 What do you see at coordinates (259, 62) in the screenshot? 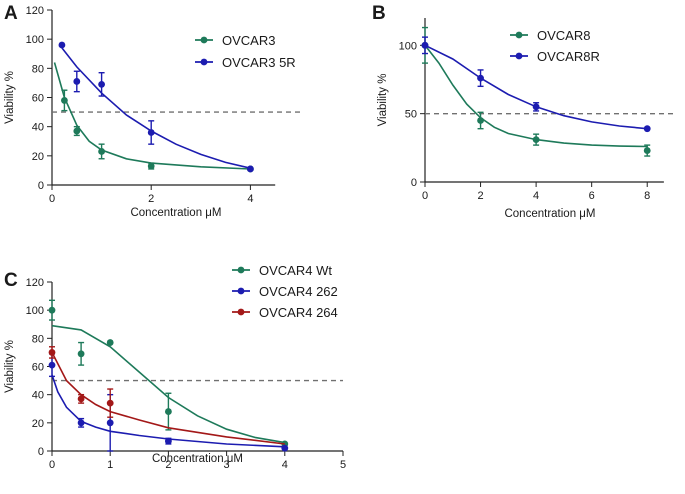
I see `legend-label: OVCAR3 5R` at bounding box center [259, 62].